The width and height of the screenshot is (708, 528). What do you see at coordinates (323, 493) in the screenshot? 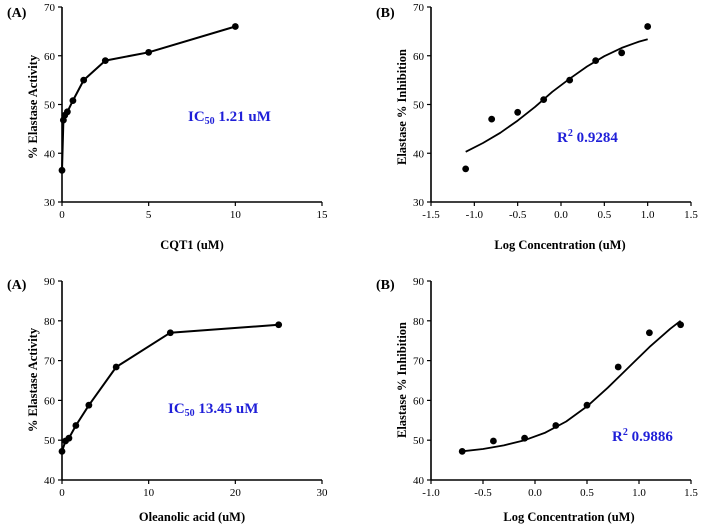
I see `x-tick-label: 30` at bounding box center [323, 493].